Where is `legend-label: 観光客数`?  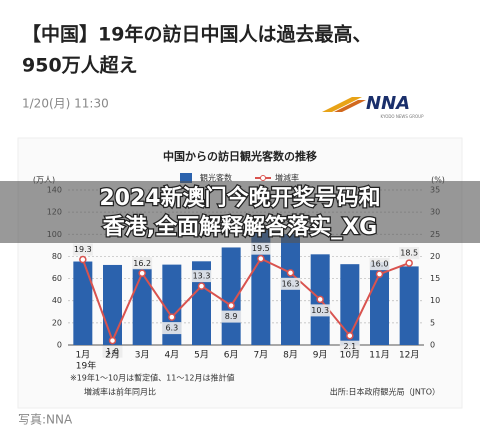
legend-label: 観光客数 is located at coordinates (216, 178).